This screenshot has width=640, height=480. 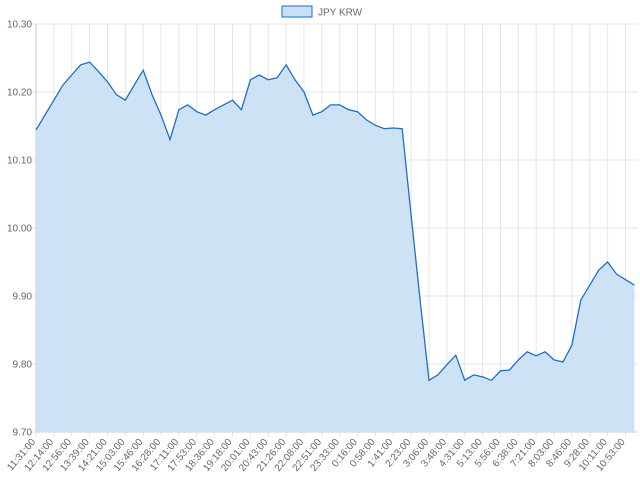 What do you see at coordinates (19, 161) in the screenshot?
I see `y-tick-label: 10.10` at bounding box center [19, 161].